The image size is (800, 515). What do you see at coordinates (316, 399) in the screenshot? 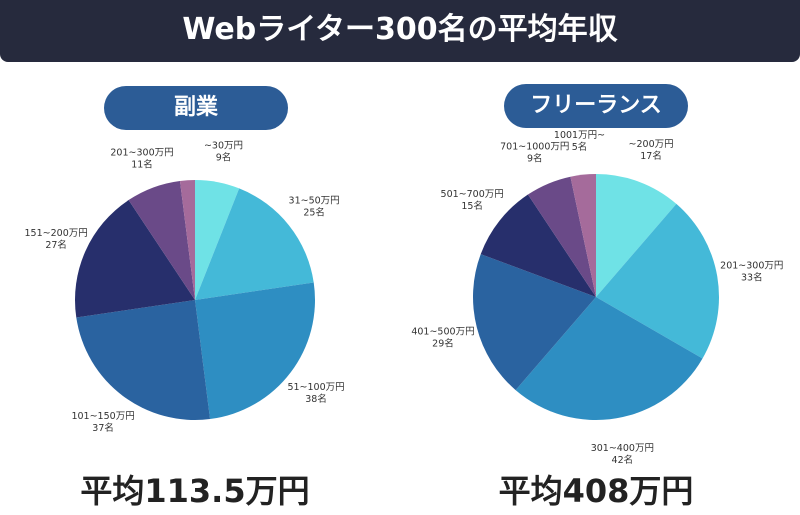
I see `slice-value-label: 38名` at bounding box center [316, 399].